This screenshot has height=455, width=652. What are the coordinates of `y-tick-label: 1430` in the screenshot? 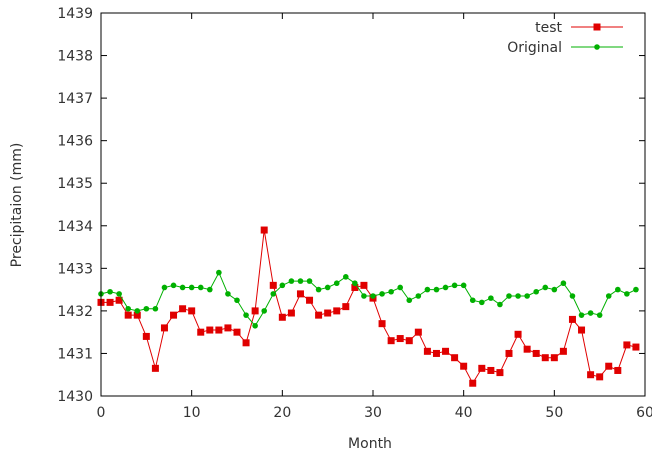 It's located at (75, 397).